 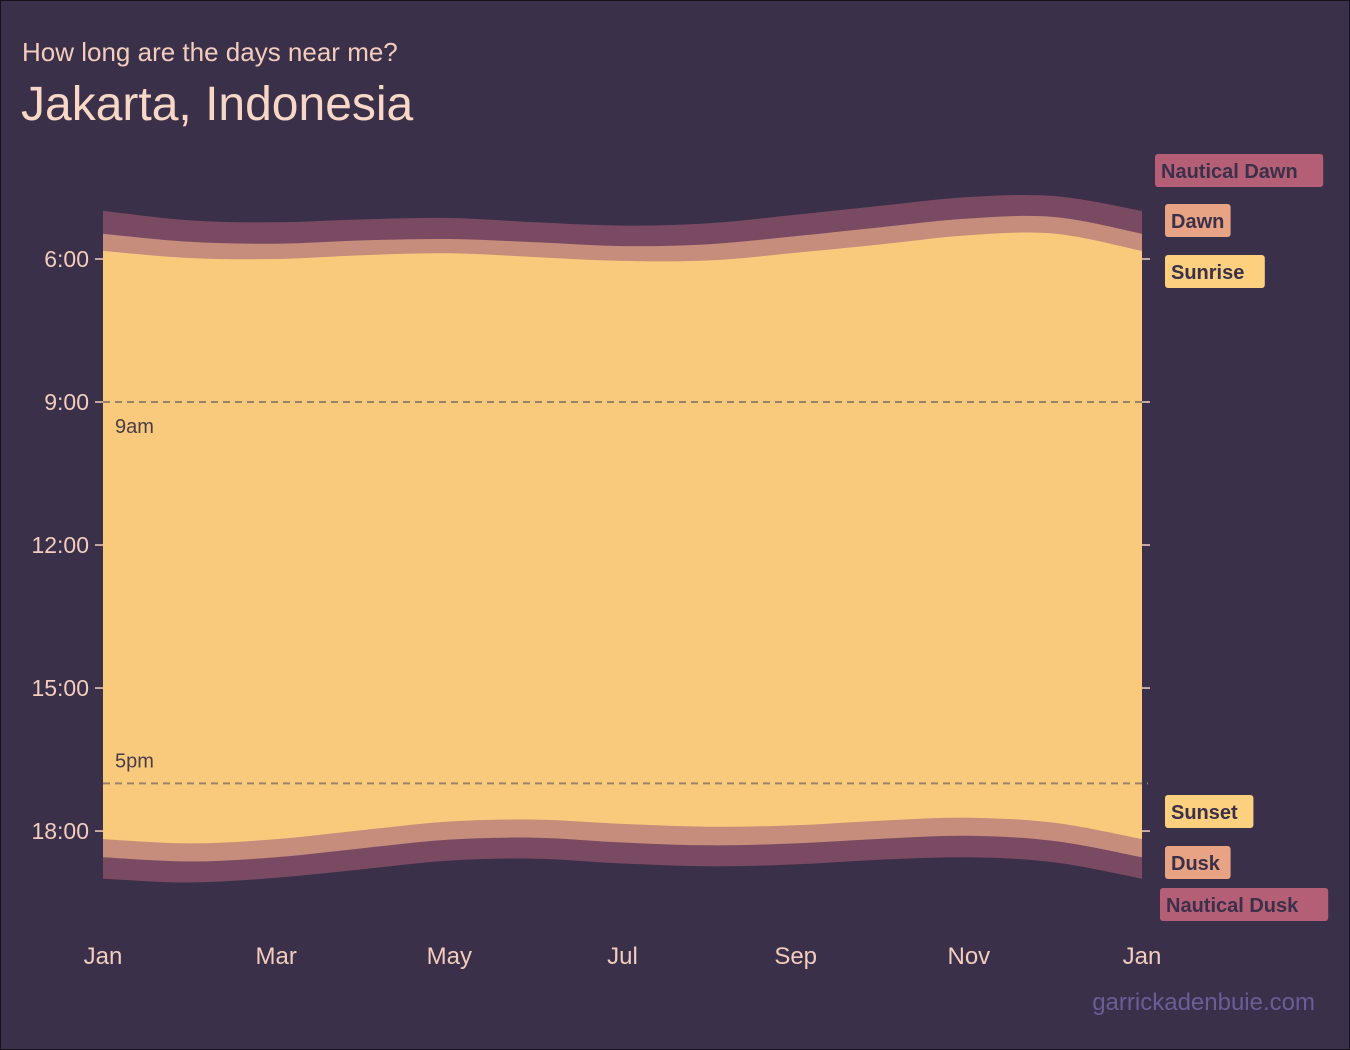 What do you see at coordinates (60, 831) in the screenshot?
I see `y-tick-label-4: 18:00` at bounding box center [60, 831].